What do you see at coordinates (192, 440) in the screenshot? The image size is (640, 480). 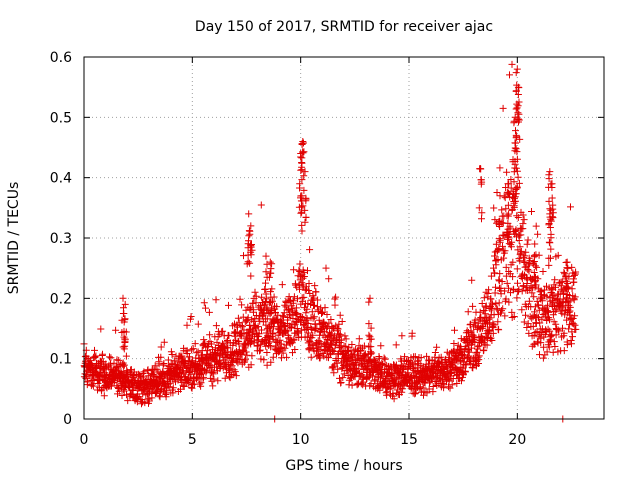 I see `x-tick-label: 5` at bounding box center [192, 440].